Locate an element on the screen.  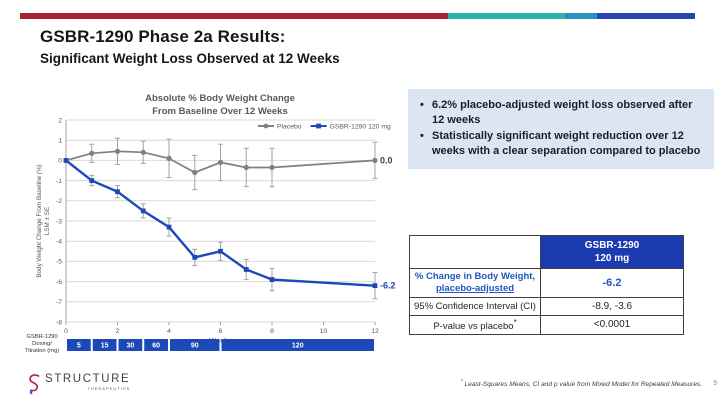
row-label: 95% Confidence Interval (CI) is located at coordinates (475, 306).